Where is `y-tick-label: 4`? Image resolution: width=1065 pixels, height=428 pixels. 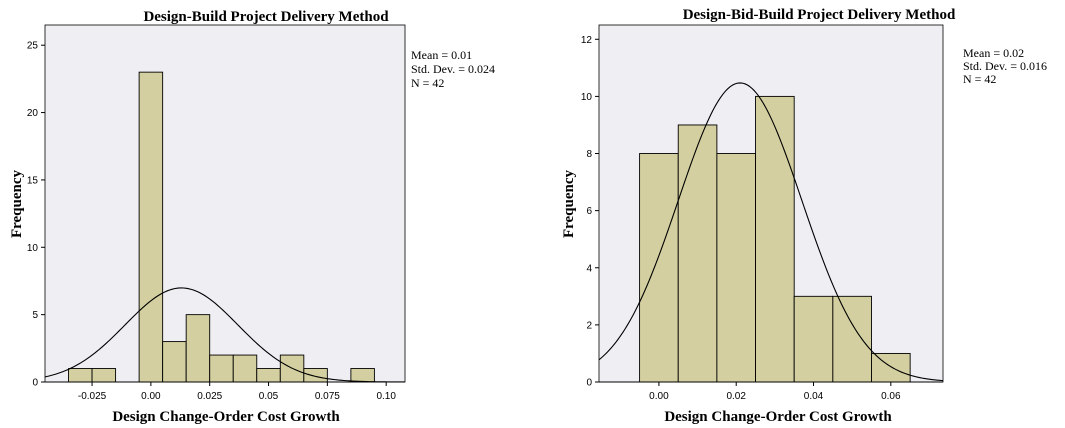 y-tick-label: 4 is located at coordinates (589, 268).